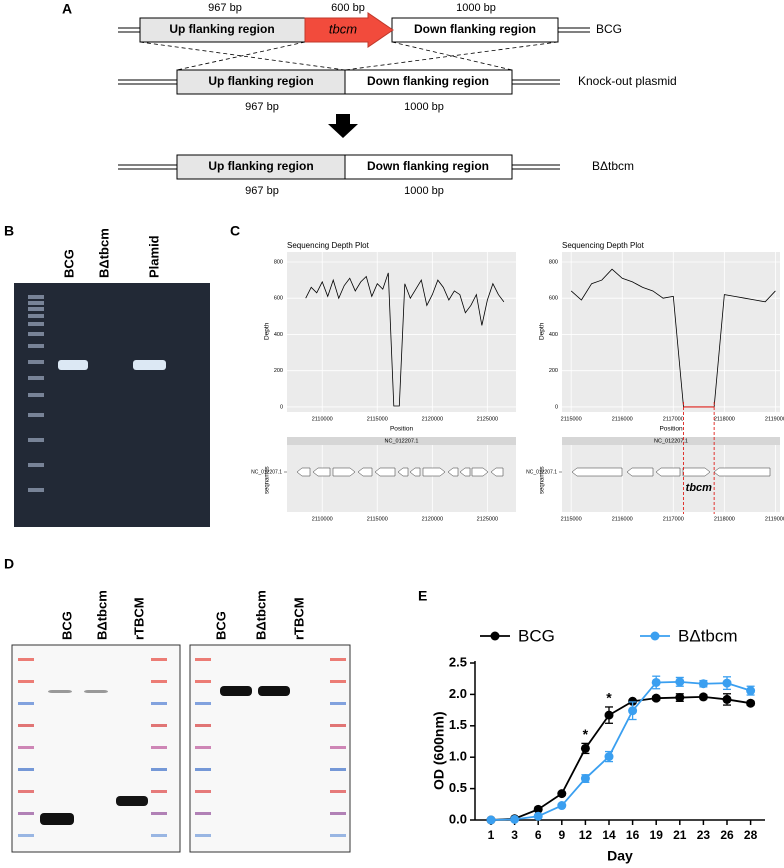 The height and width of the screenshot is (868, 784). Describe the element at coordinates (613, 166) in the screenshot. I see `construct-name: BΔtbcm` at that location.